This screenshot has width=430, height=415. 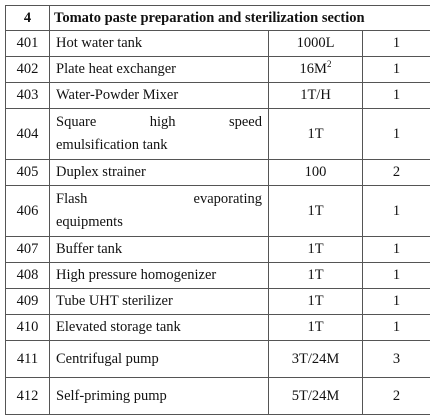 I want to click on item-name: Centrifugal pump, so click(x=159, y=359).